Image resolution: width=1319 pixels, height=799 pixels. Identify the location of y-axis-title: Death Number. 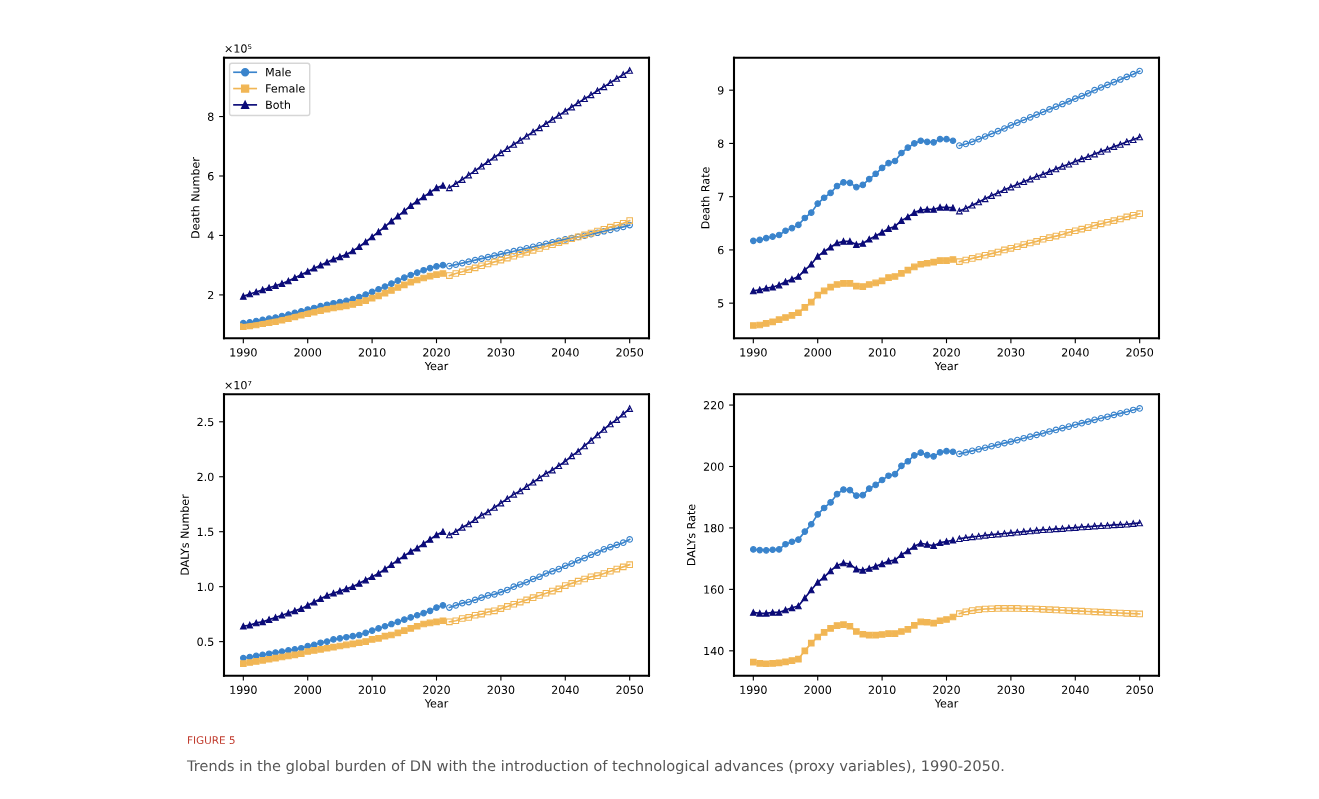
(195, 197).